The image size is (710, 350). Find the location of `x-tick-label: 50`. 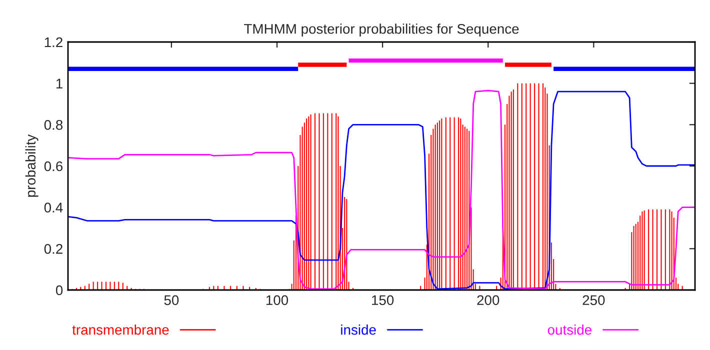

x-tick-label: 50 is located at coordinates (171, 300).